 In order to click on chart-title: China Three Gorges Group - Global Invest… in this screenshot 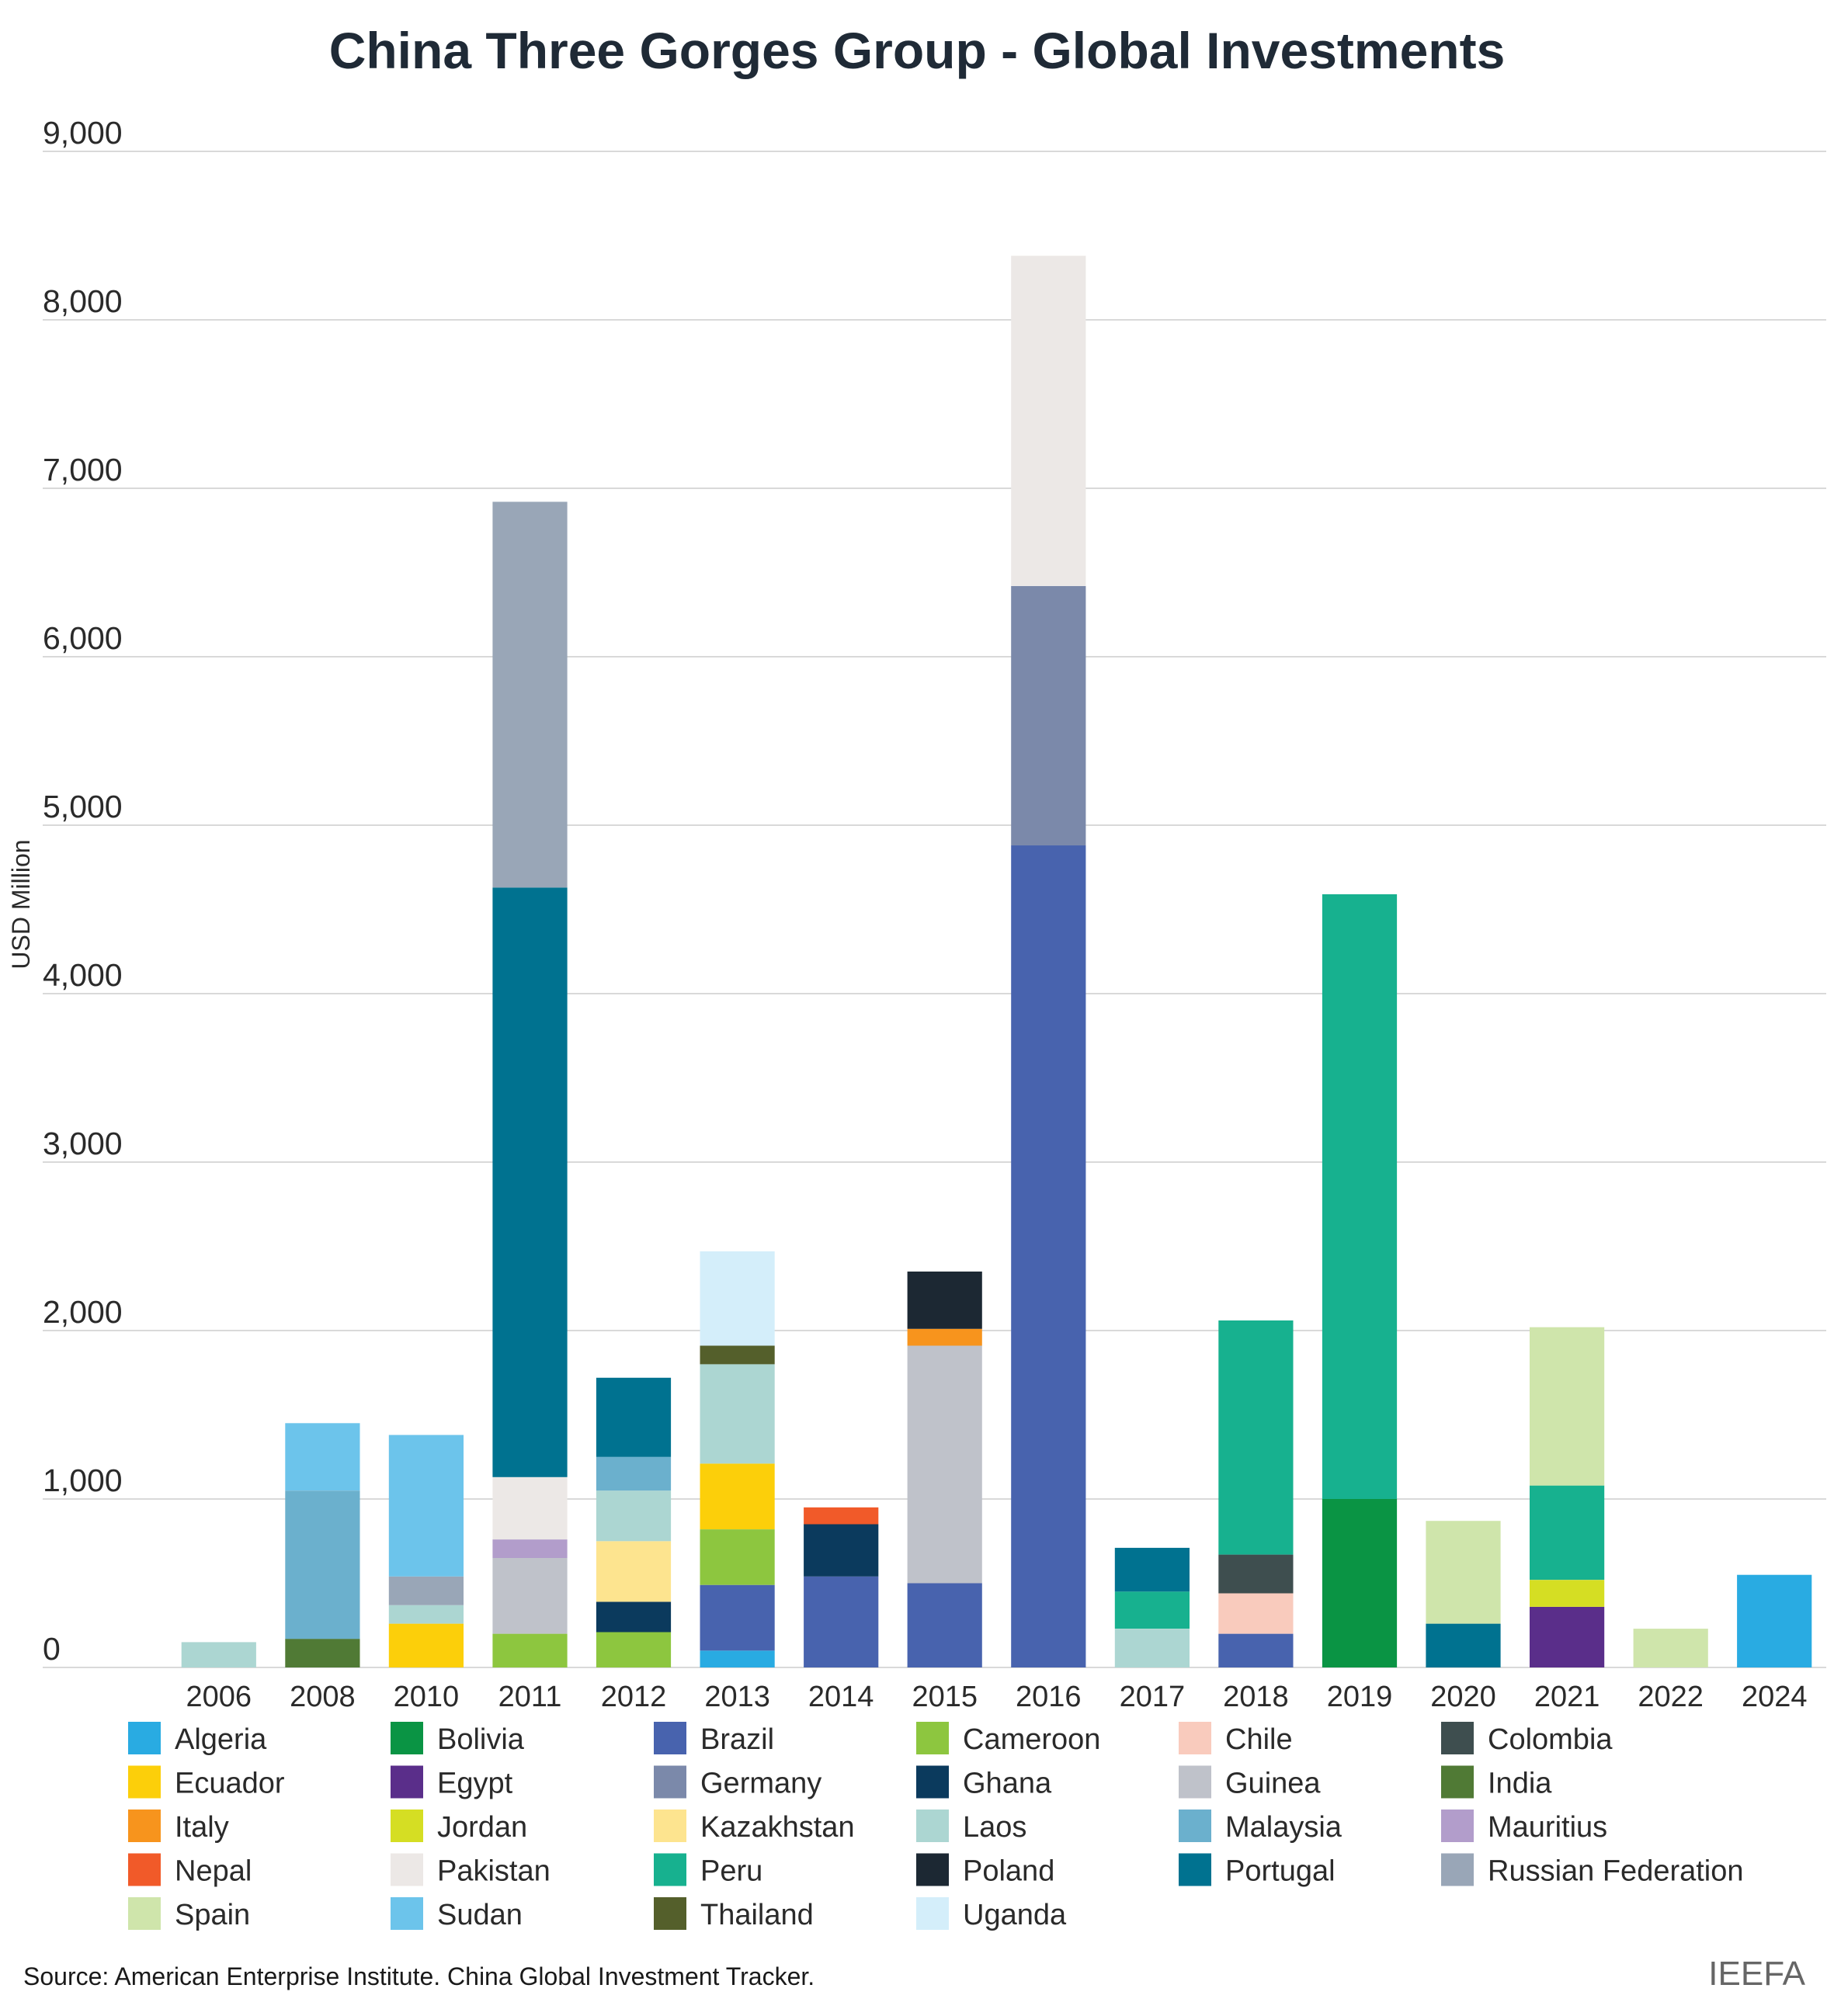, I will do `click(917, 50)`.